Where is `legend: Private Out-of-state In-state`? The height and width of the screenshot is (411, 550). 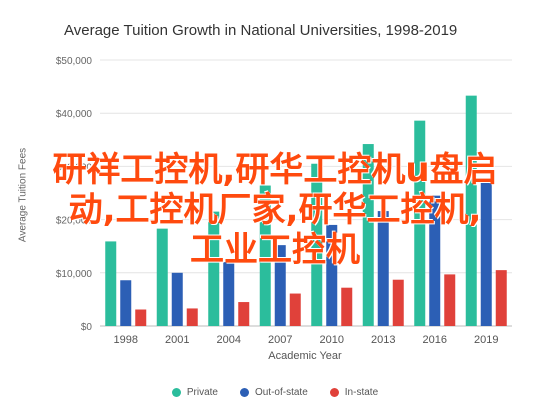 legend: Private Out-of-state In-state is located at coordinates (275, 392).